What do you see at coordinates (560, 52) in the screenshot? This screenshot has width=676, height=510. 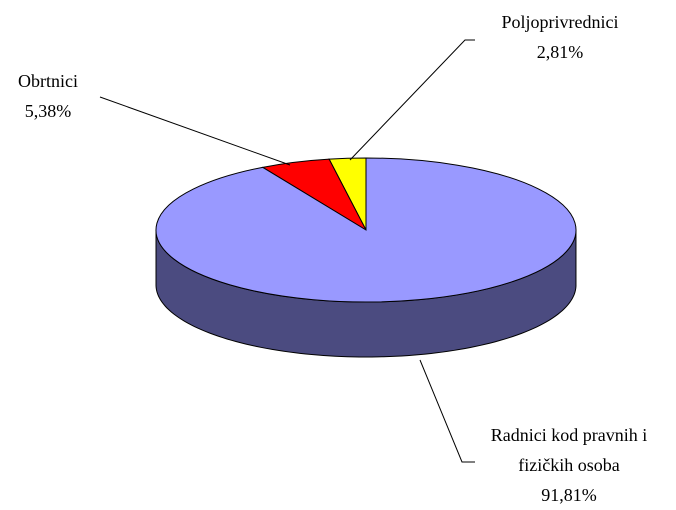 I see `value-label: 2,81%` at bounding box center [560, 52].